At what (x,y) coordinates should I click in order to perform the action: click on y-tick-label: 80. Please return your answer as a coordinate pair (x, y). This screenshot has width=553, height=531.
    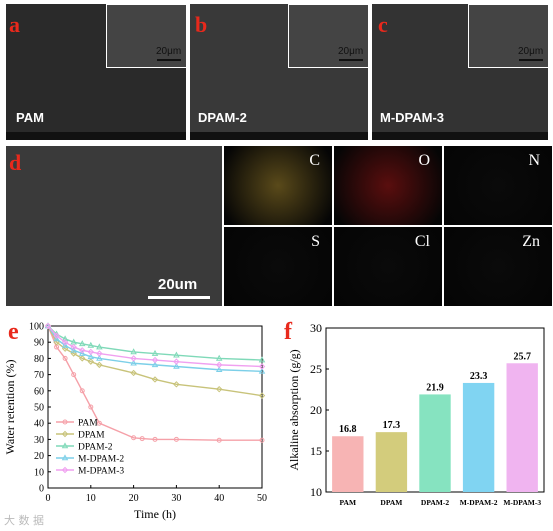
    Looking at the image, I should click on (39, 359).